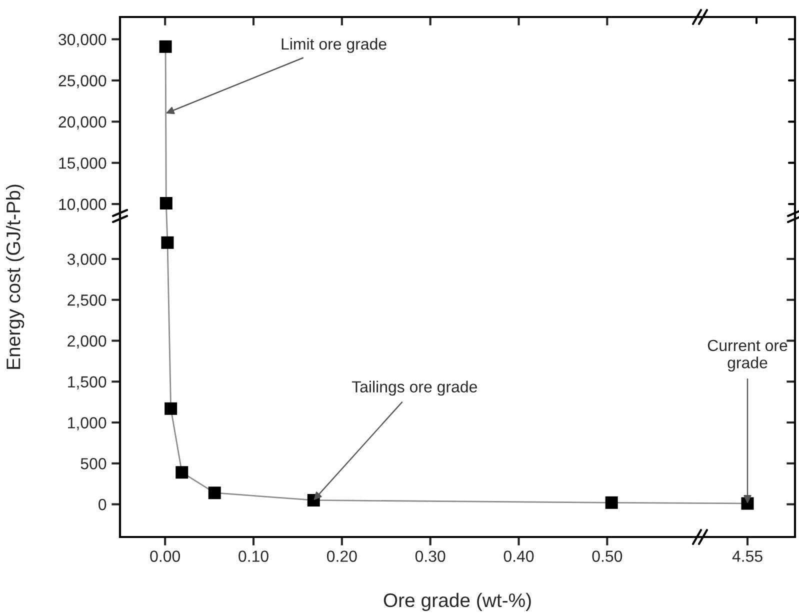 This screenshot has width=799, height=615. Describe the element at coordinates (87, 342) in the screenshot. I see `y-tick-label: 2,000` at that location.